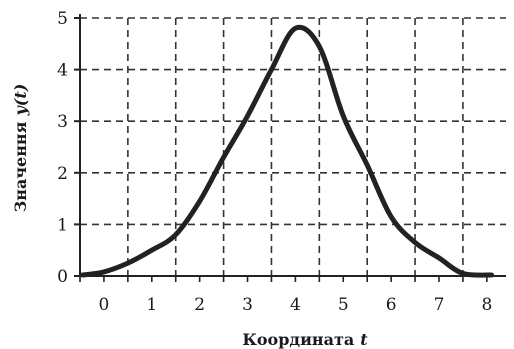 This screenshot has width=514, height=349. I want to click on y-tick-label-1: 1, so click(62, 225).